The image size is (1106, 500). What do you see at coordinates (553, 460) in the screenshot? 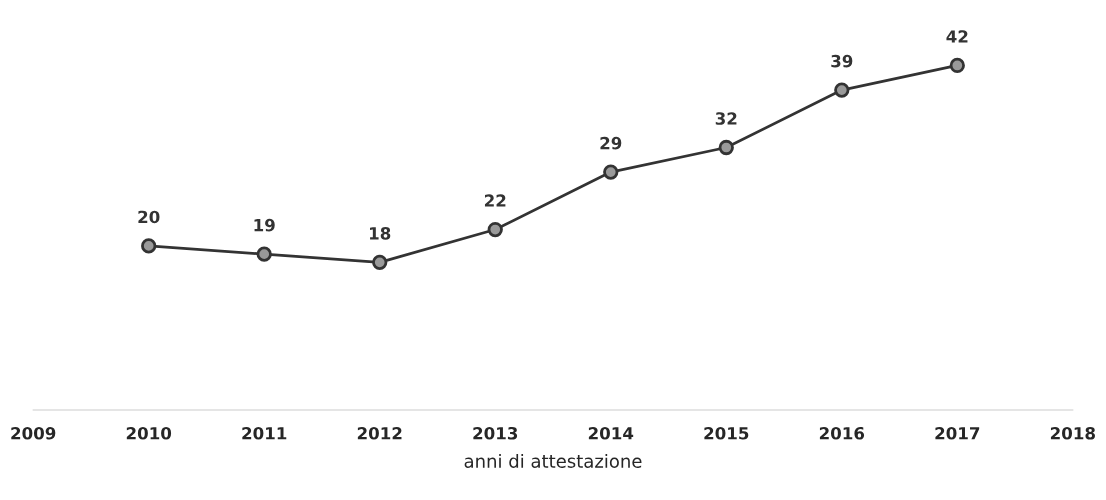
I see `x-axis-title: anni di attestazione` at bounding box center [553, 460].